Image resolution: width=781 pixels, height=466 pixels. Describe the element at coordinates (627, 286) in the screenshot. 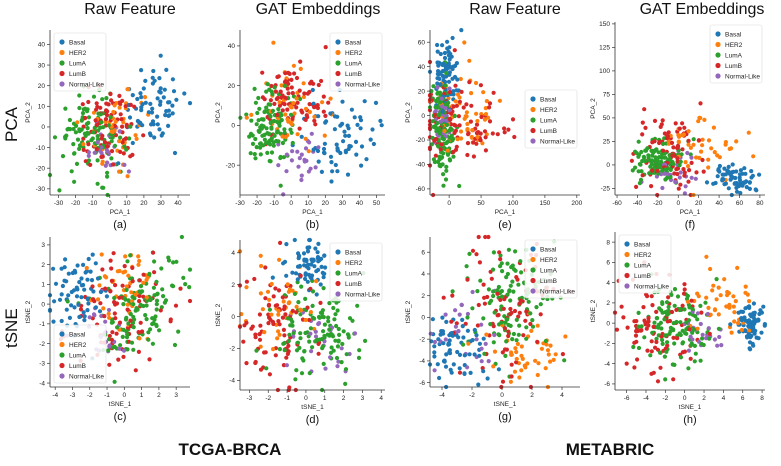

I see `legend-marker-normal-like` at that location.